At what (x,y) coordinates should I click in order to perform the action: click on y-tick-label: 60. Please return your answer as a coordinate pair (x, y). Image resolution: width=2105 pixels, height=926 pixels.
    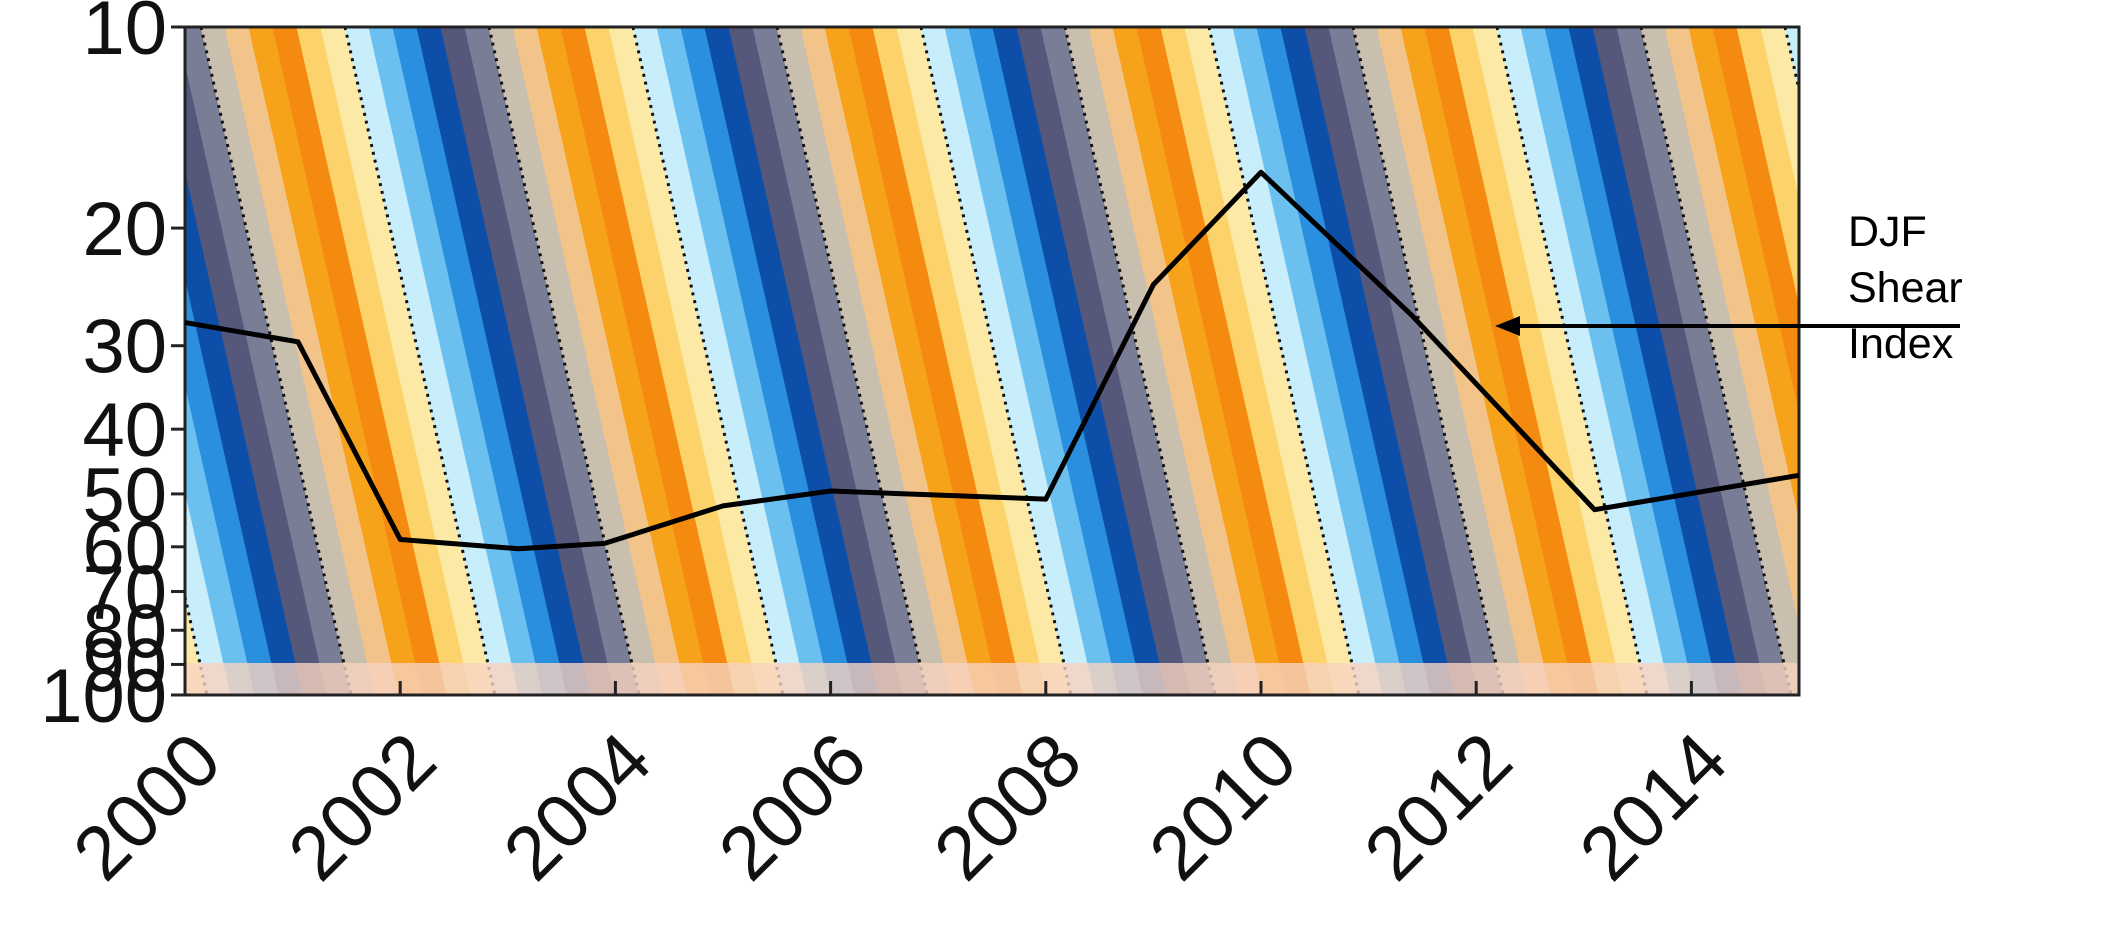
    Looking at the image, I should click on (124, 548).